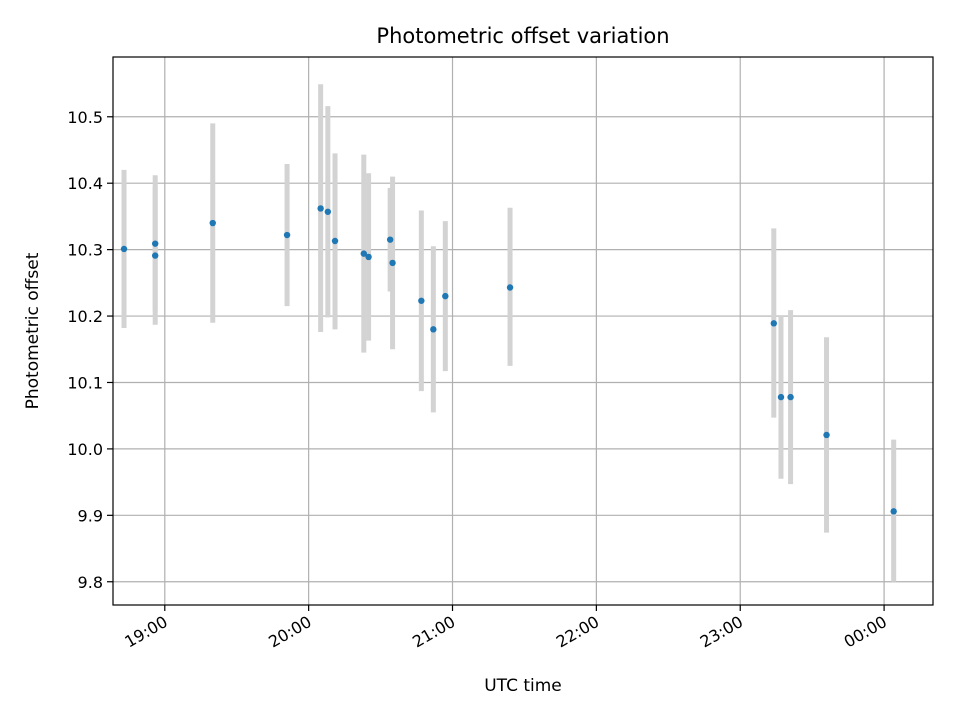 The height and width of the screenshot is (720, 960). What do you see at coordinates (433, 632) in the screenshot?
I see `x-tick-label: 21:00` at bounding box center [433, 632].